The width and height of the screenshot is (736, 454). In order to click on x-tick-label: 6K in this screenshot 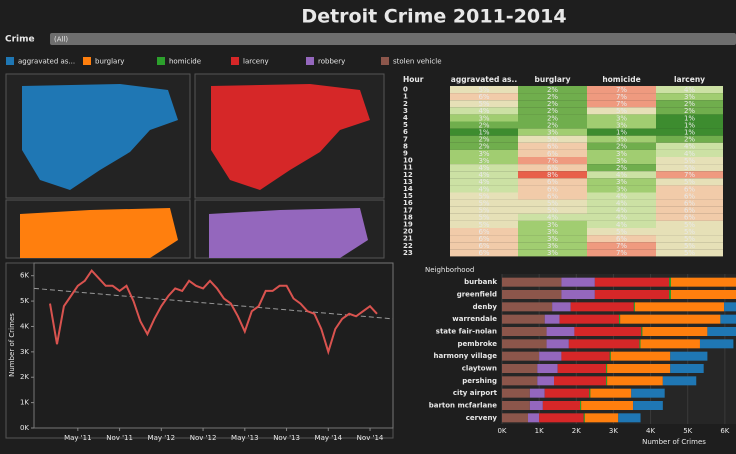, I will do `click(724, 431)`.